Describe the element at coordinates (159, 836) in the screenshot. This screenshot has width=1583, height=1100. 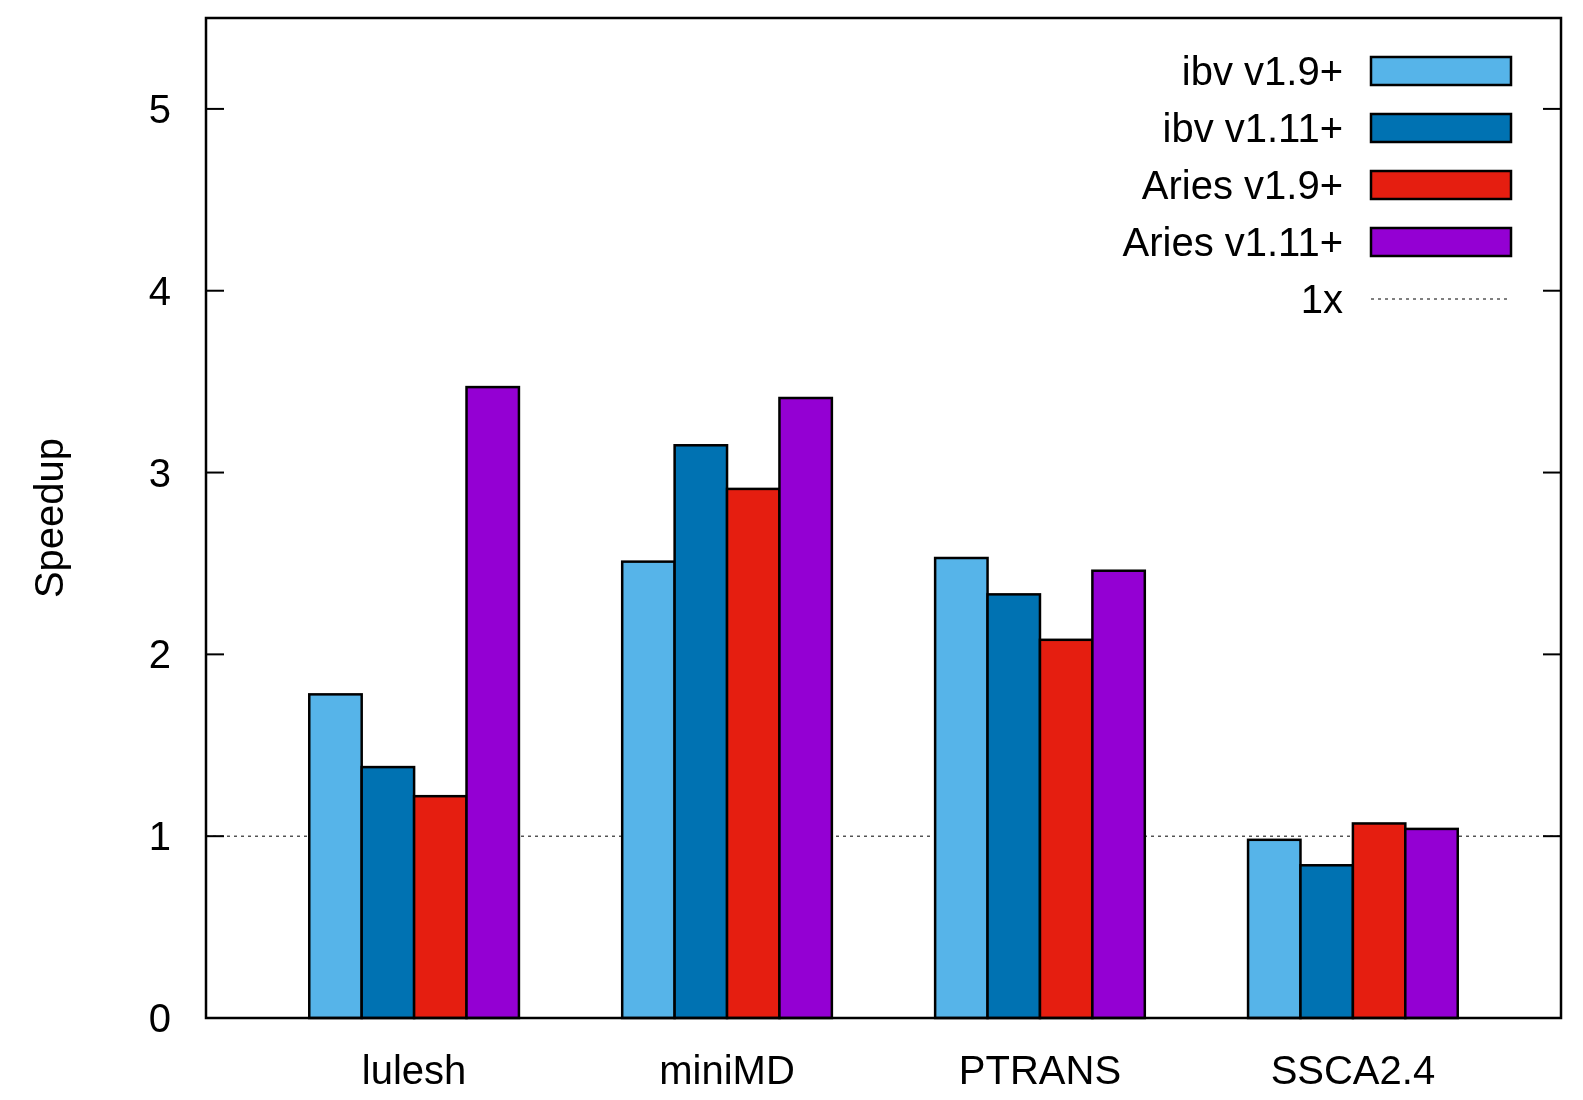
I see `y-tick-label: 1` at that location.